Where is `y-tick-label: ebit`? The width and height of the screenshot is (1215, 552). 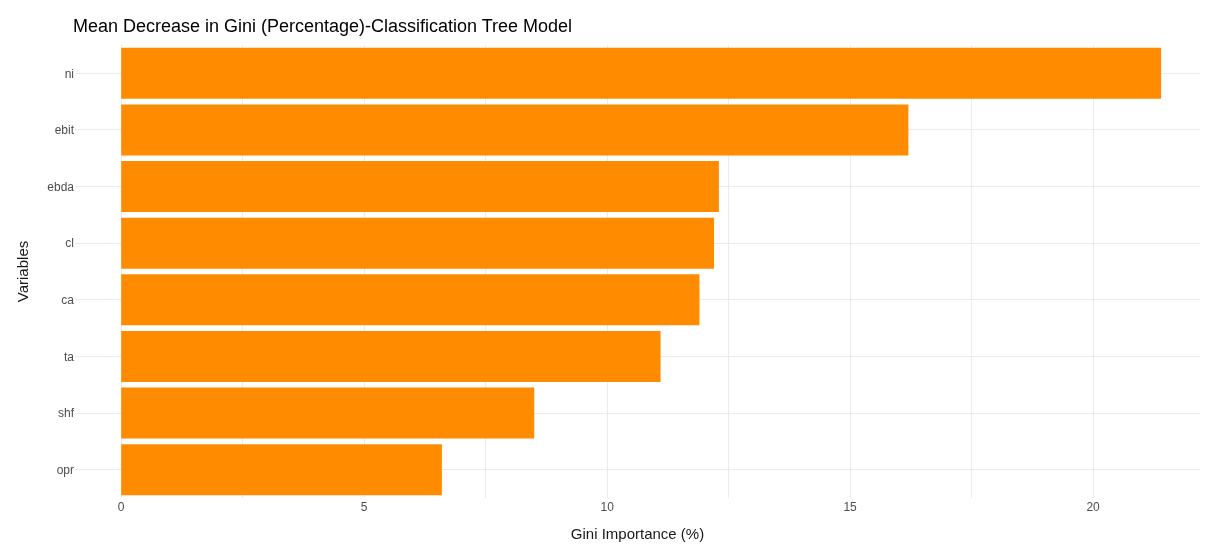 y-tick-label: ebit is located at coordinates (64, 130).